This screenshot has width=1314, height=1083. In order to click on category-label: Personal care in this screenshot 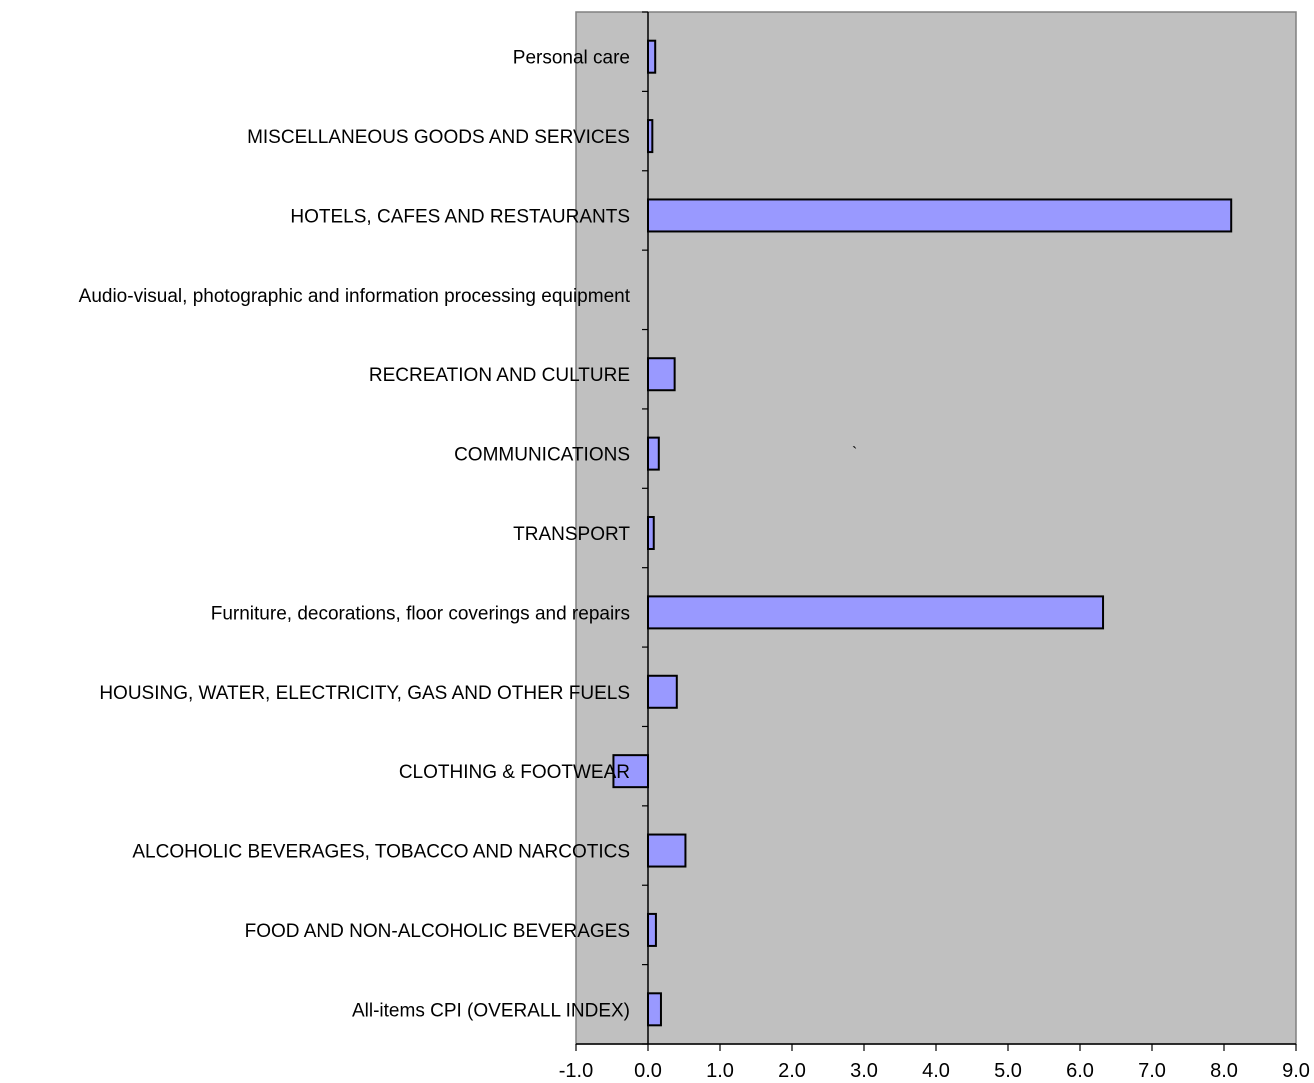, I will do `click(571, 58)`.